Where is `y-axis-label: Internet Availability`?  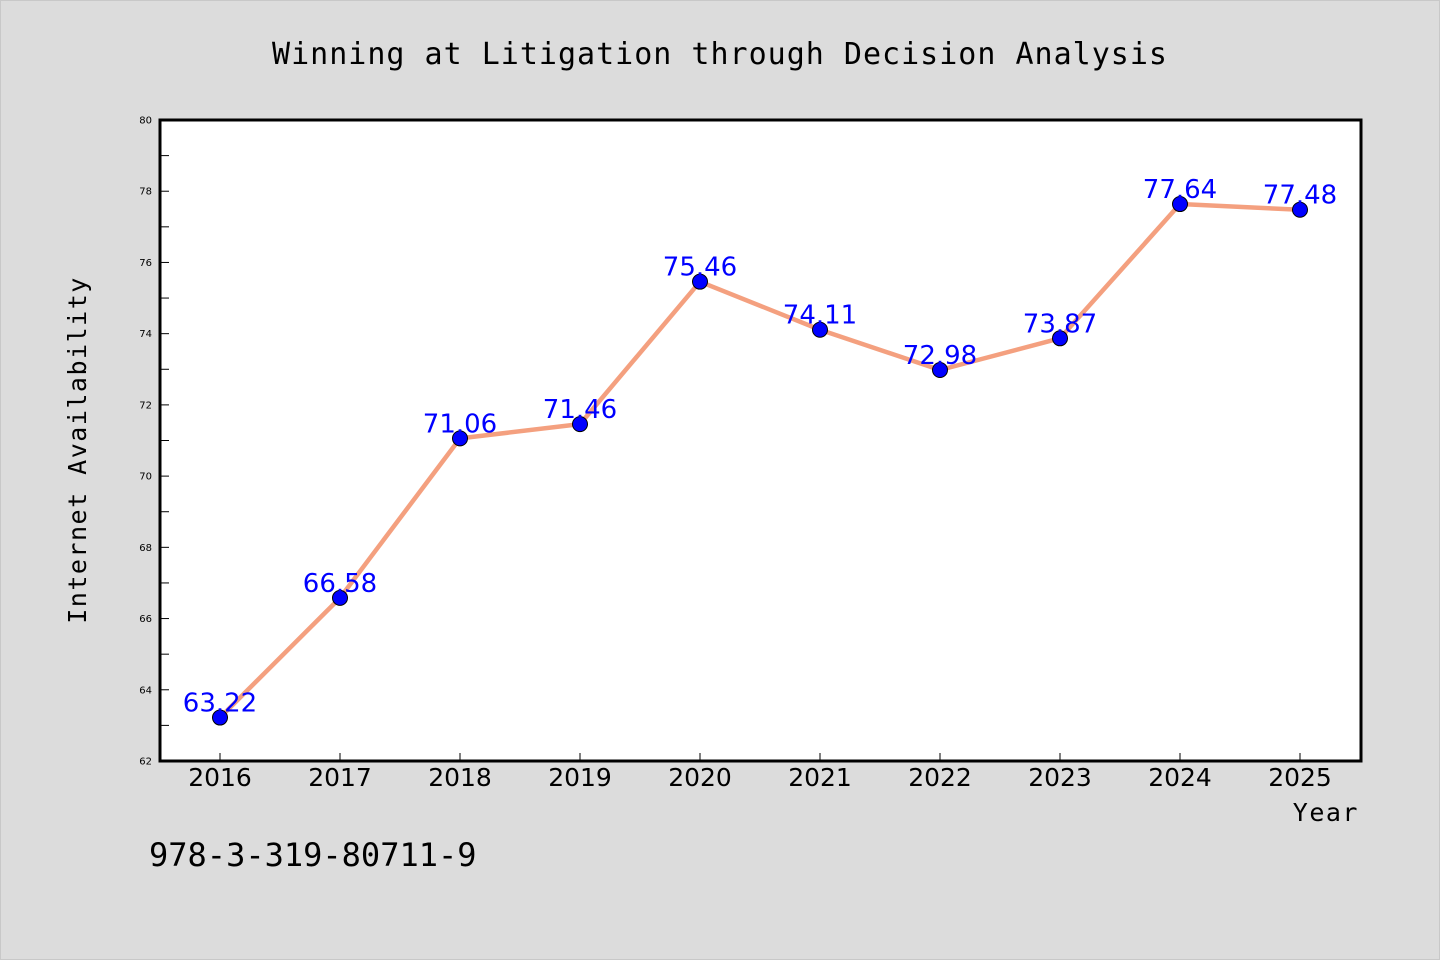
y-axis-label: Internet Availability is located at coordinates (77, 450).